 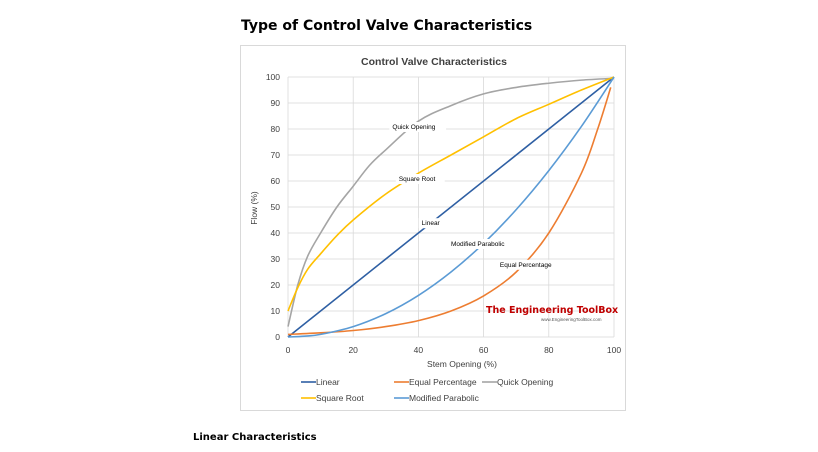 I want to click on x-tick-label: 60, so click(x=484, y=350).